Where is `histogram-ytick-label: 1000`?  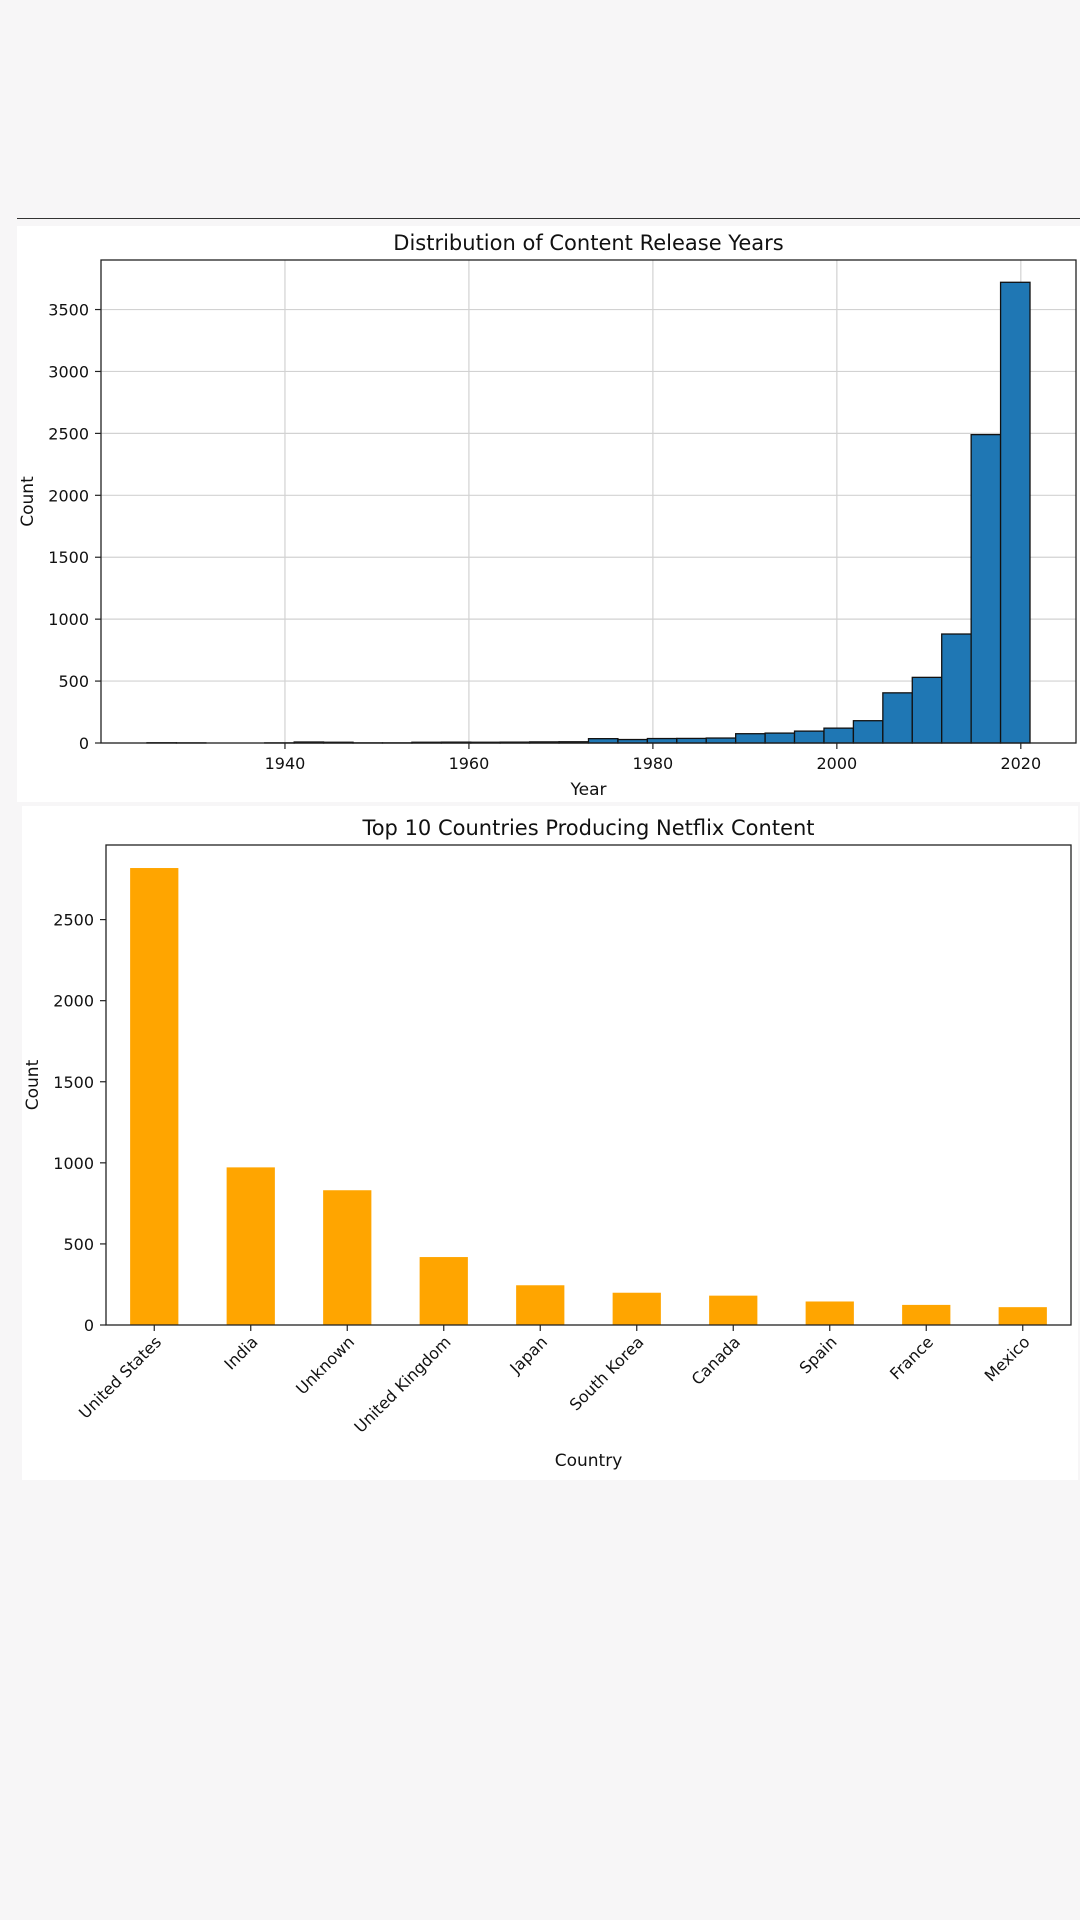
histogram-ytick-label: 1000 is located at coordinates (68, 619).